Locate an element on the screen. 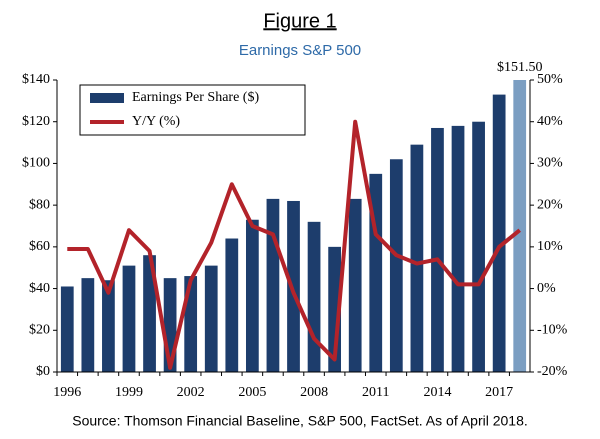 Image resolution: width=600 pixels, height=439 pixels. y2-tick-label: 30% is located at coordinates (550, 163).